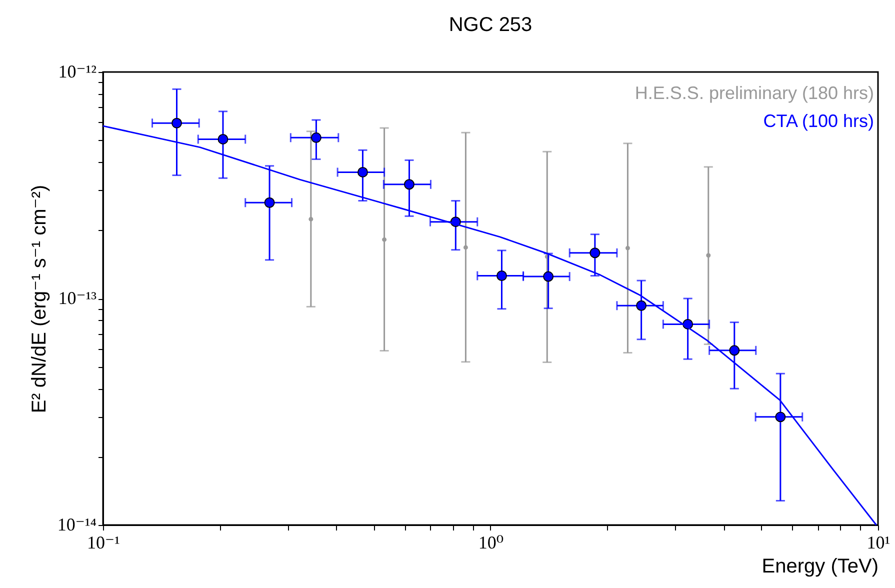 This screenshot has height=588, width=895. What do you see at coordinates (491, 542) in the screenshot?
I see `x-tick-label: 10⁰` at bounding box center [491, 542].